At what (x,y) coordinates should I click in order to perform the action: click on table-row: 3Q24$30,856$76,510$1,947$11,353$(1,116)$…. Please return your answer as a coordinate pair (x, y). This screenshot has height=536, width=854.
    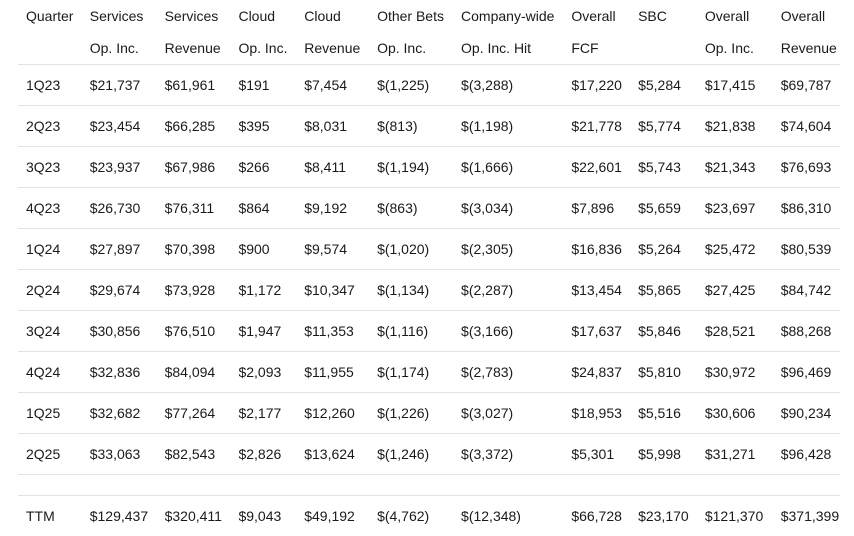
    Looking at the image, I should click on (429, 331).